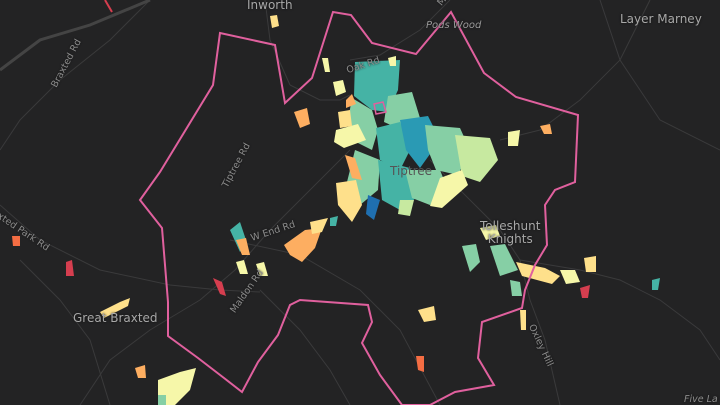 This screenshot has height=405, width=720. What do you see at coordinates (275, 225) in the screenshot?
I see `road-tiptree-maldon` at bounding box center [275, 225].